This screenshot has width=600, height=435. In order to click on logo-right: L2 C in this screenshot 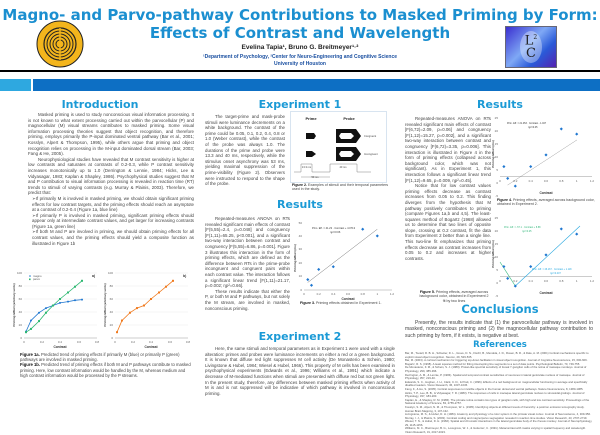, I will do `click(531, 47)`.